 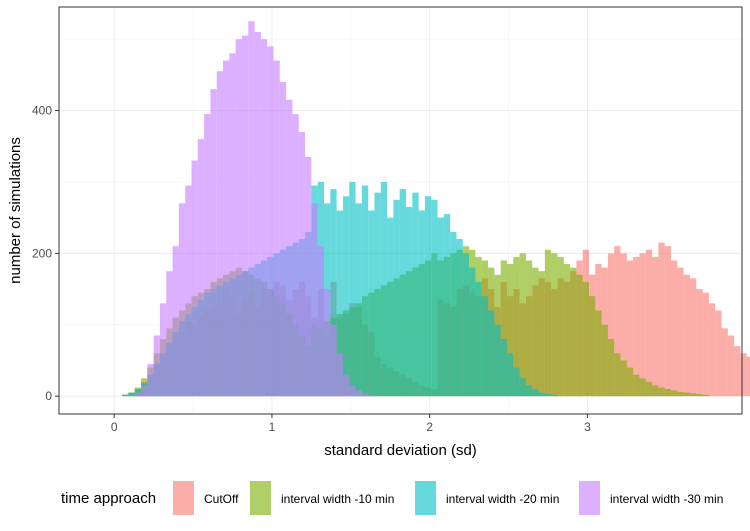 What do you see at coordinates (400, 450) in the screenshot?
I see `x-axis-title: standard deviation (sd)` at bounding box center [400, 450].